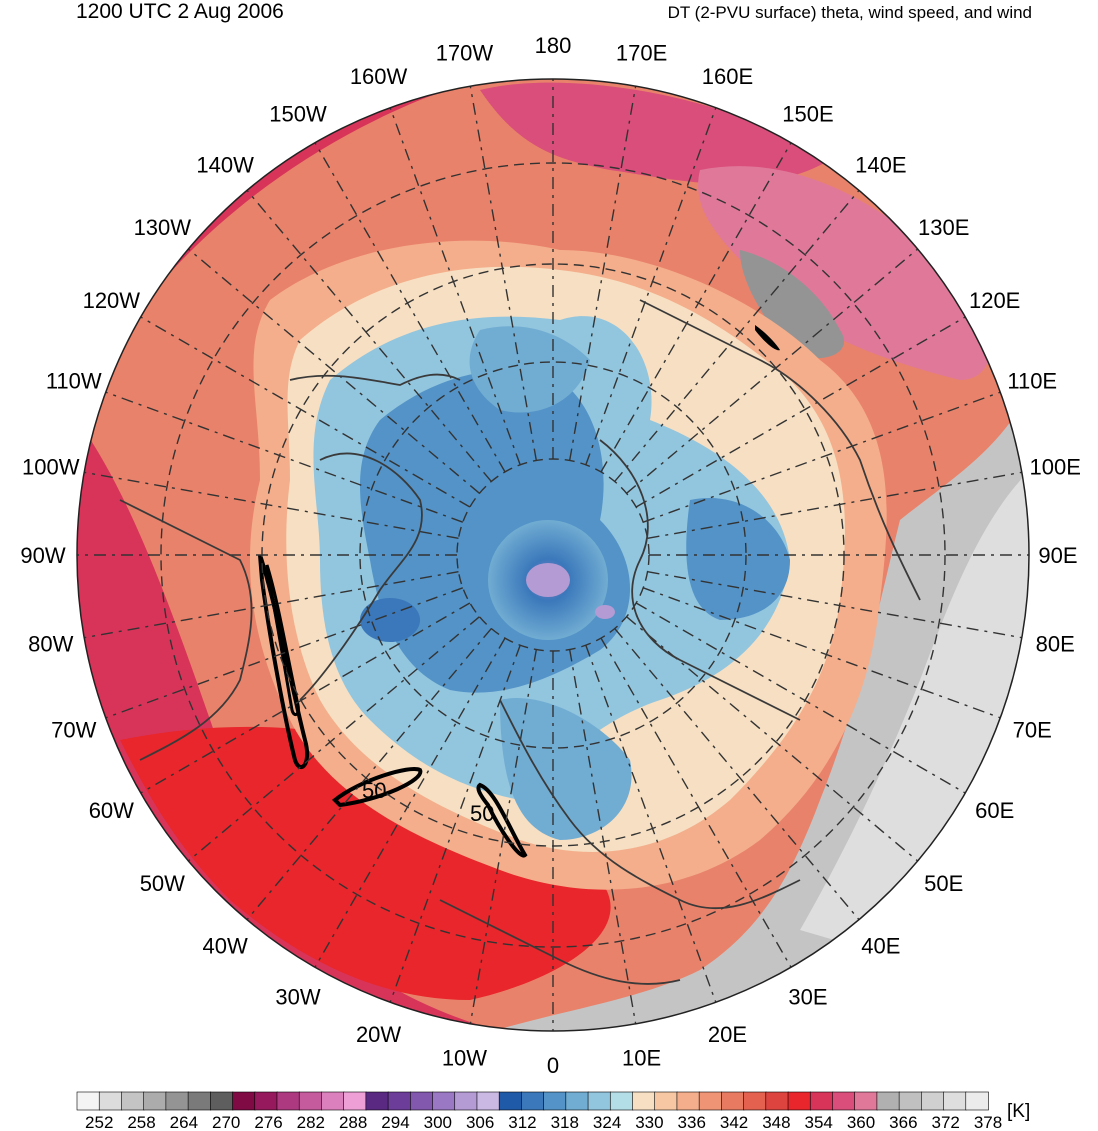 The image size is (1098, 1131). What do you see at coordinates (1018, 1111) in the screenshot?
I see `colorbar-unit: [K]` at bounding box center [1018, 1111].